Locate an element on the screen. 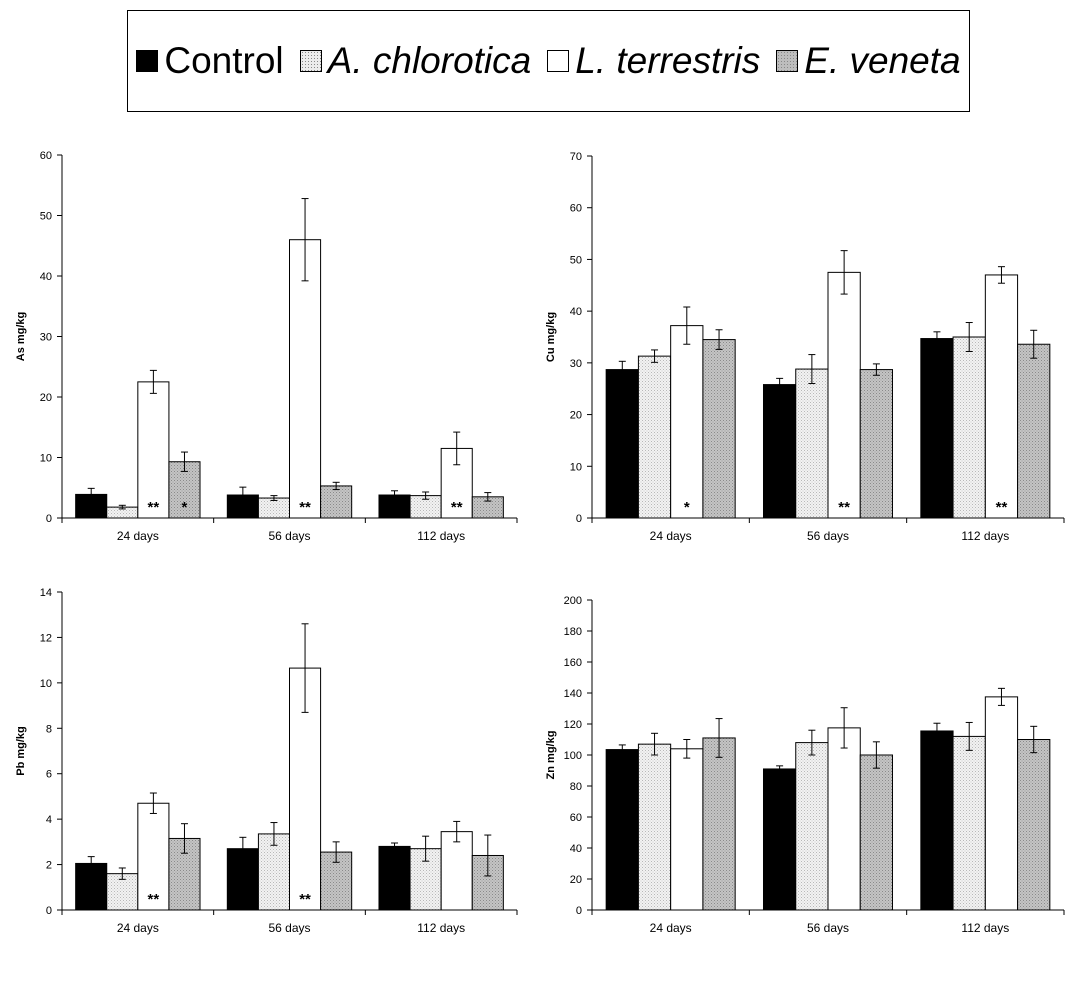 The image size is (1084, 994). y-tick-label: 4 is located at coordinates (49, 820).